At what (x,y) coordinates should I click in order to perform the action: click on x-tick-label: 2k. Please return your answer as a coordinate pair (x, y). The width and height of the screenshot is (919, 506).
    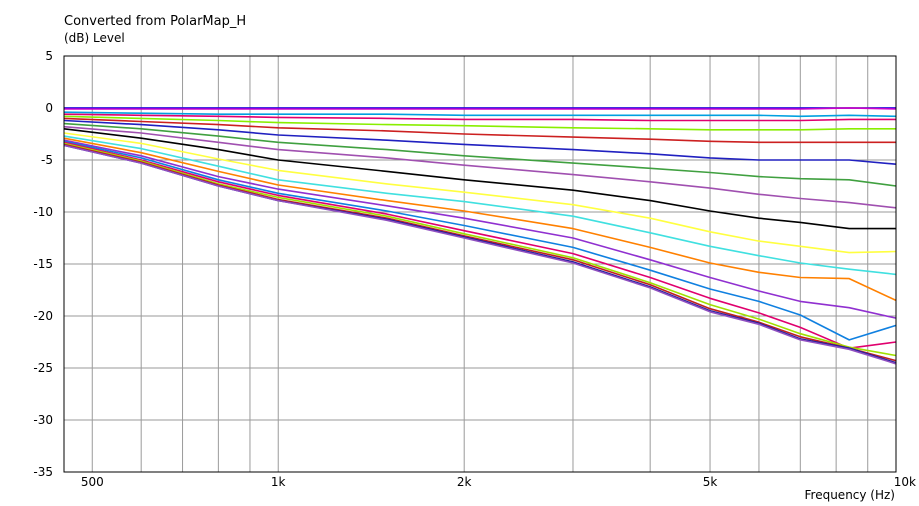
    Looking at the image, I should click on (464, 482).